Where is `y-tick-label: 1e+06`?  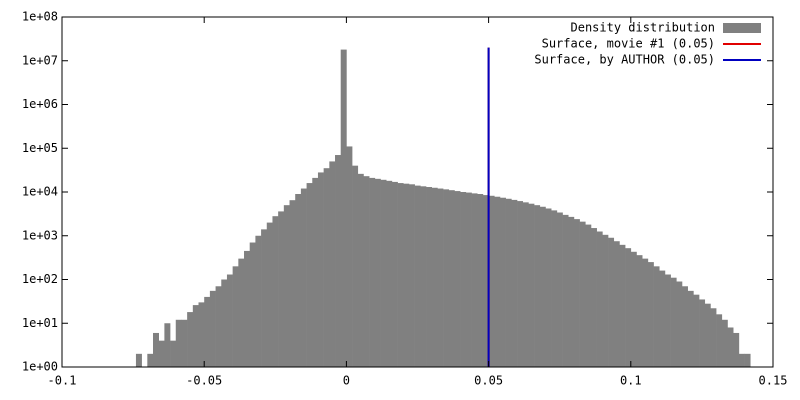 y-tick-label: 1e+06 is located at coordinates (40, 104).